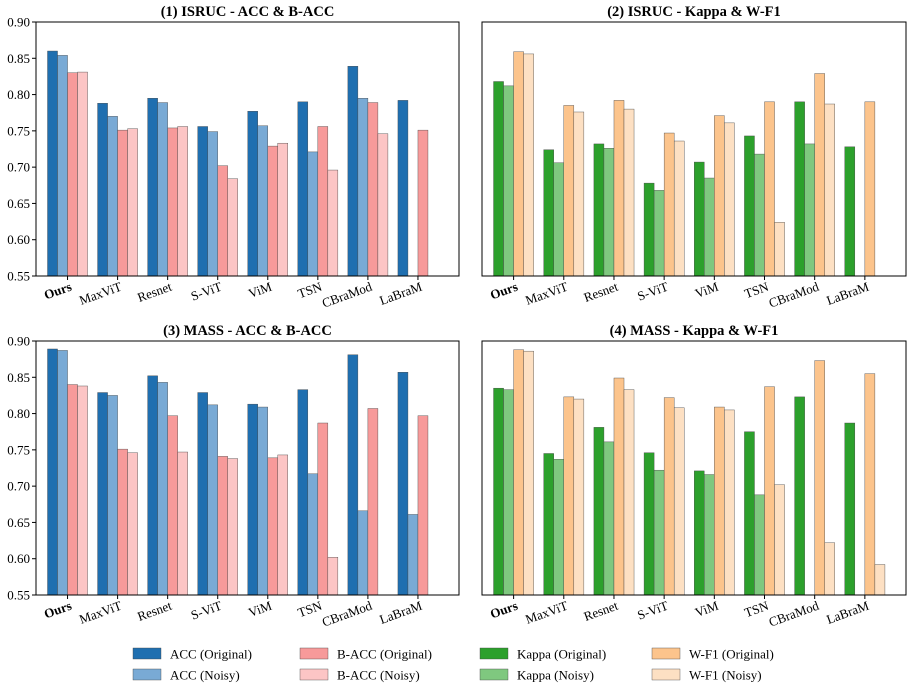 The height and width of the screenshot is (693, 913). Describe the element at coordinates (779, 249) in the screenshot. I see `bar-w-f1-noisy-tsn` at that location.